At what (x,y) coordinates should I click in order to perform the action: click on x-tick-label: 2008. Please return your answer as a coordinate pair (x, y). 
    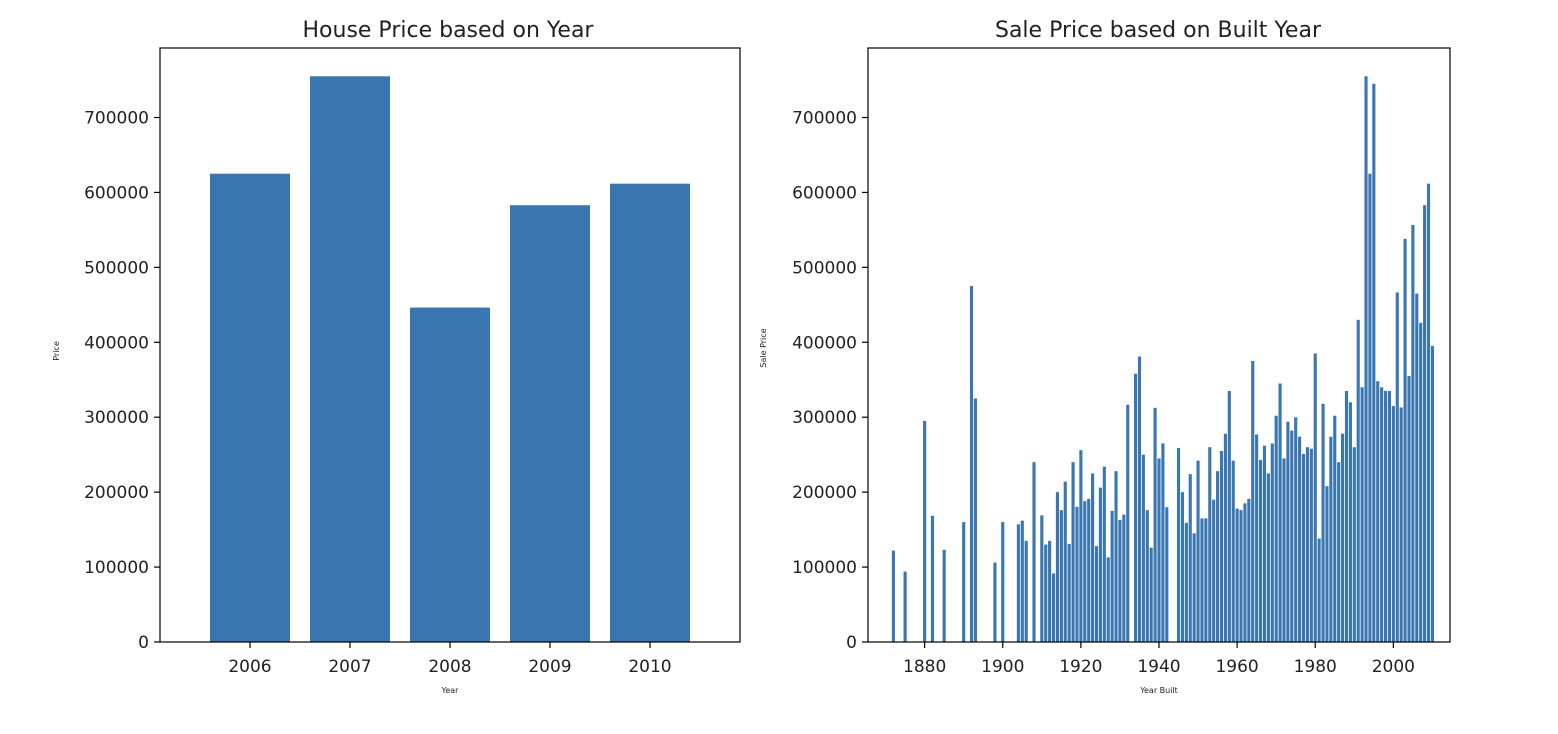
    Looking at the image, I should click on (449, 667).